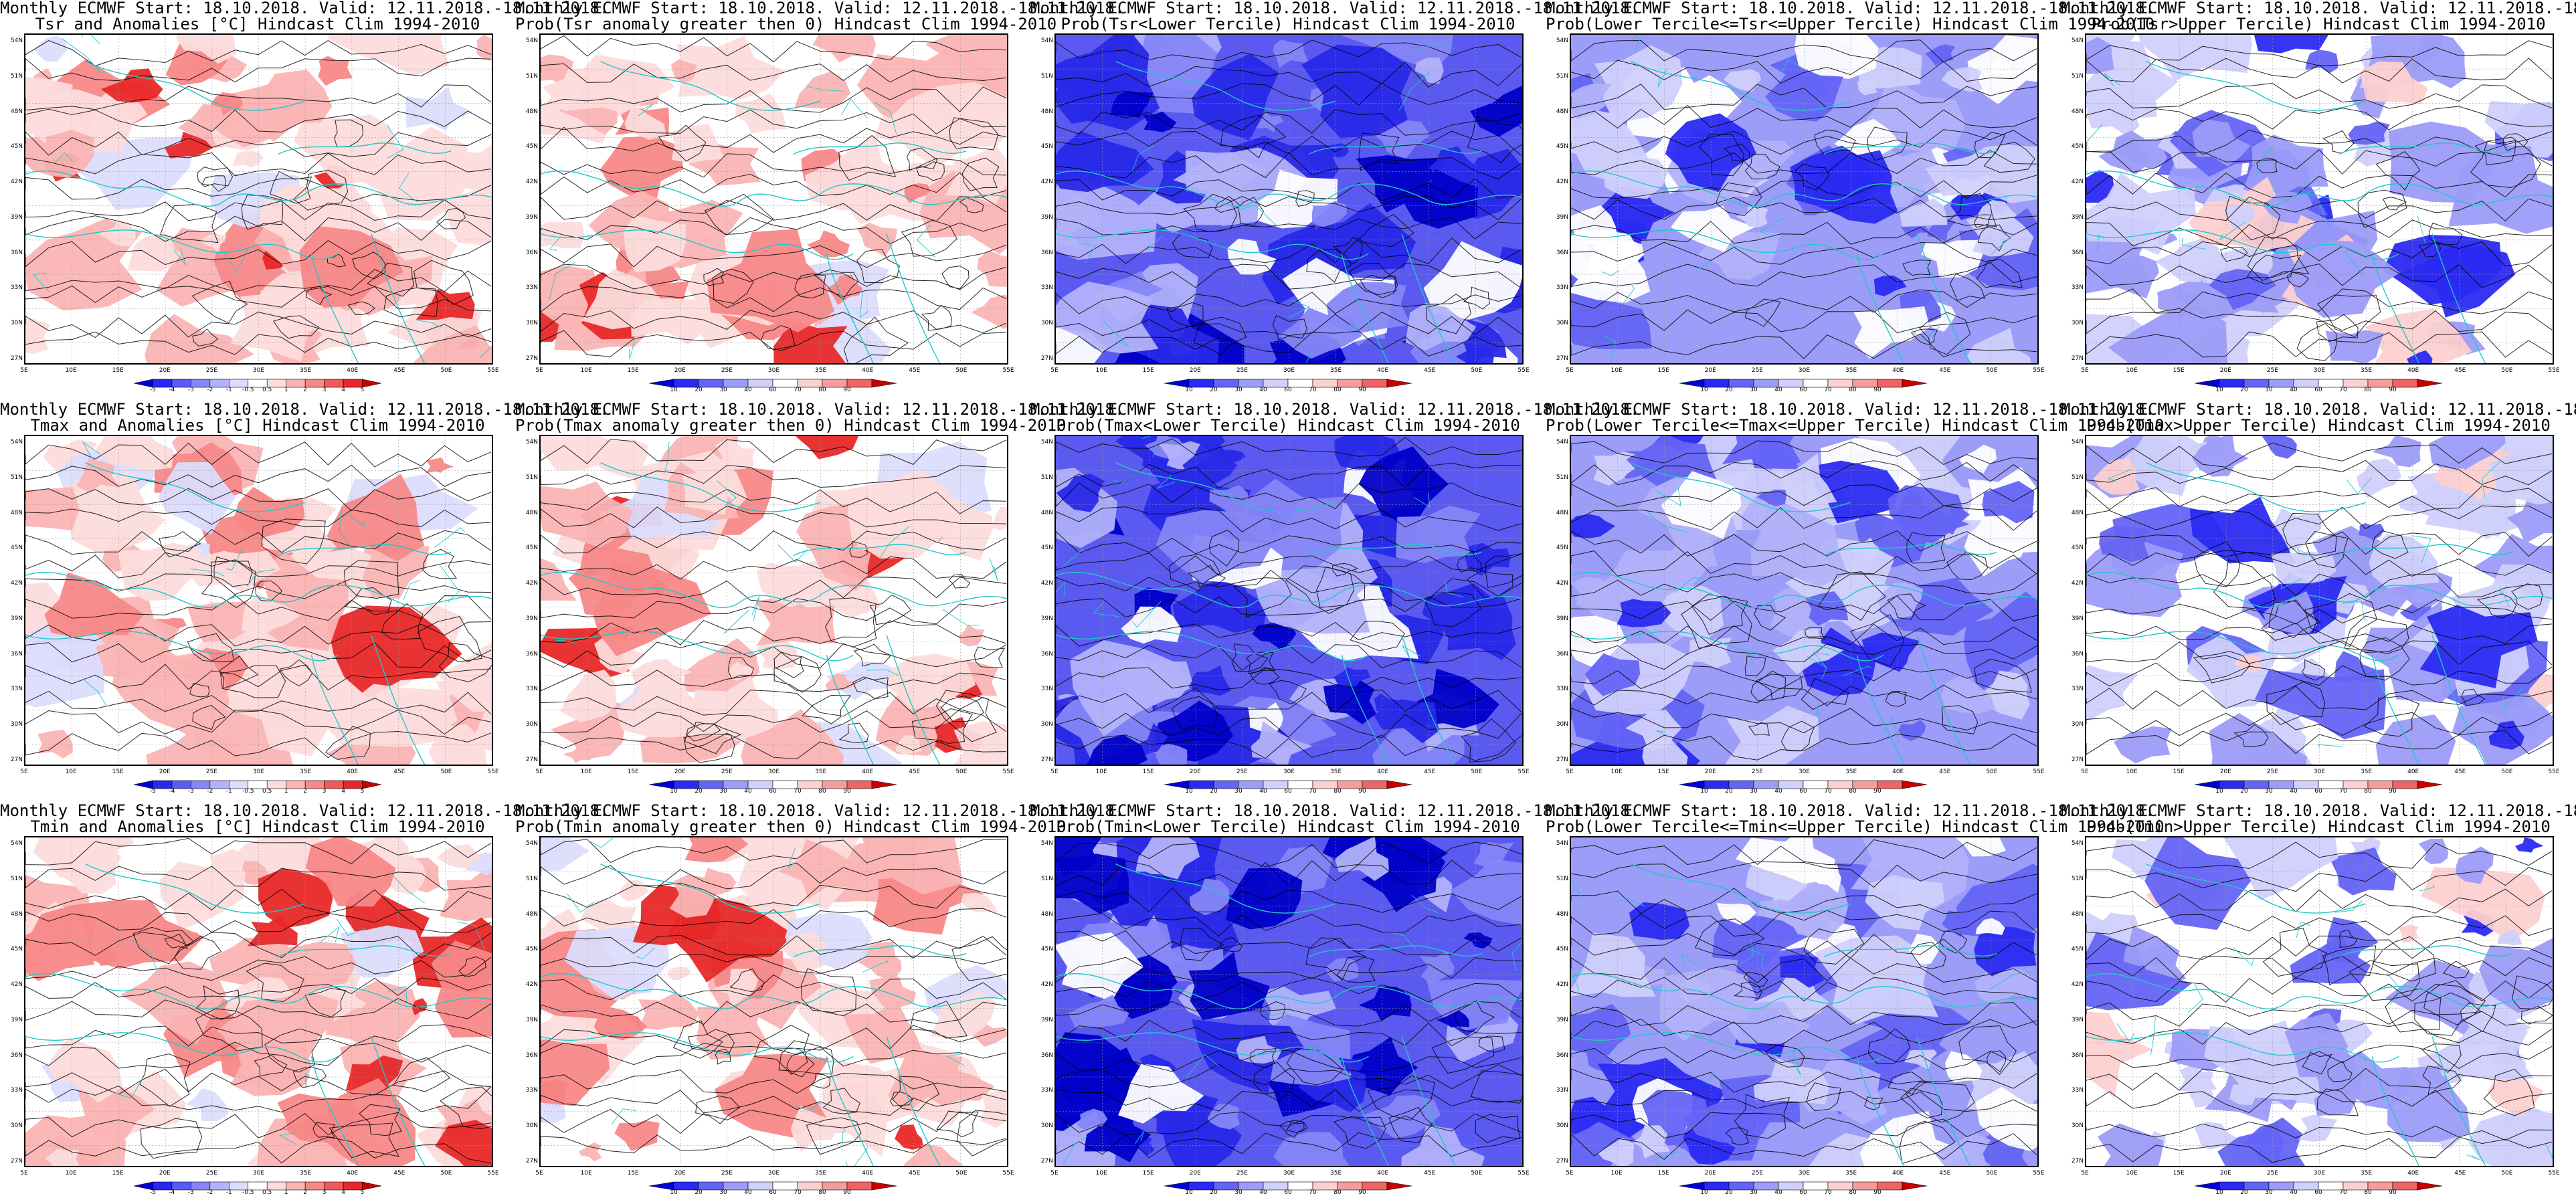 The width and height of the screenshot is (2576, 1204). Describe the element at coordinates (1803, 390) in the screenshot. I see `colorbar-tick-label: 60` at that location.